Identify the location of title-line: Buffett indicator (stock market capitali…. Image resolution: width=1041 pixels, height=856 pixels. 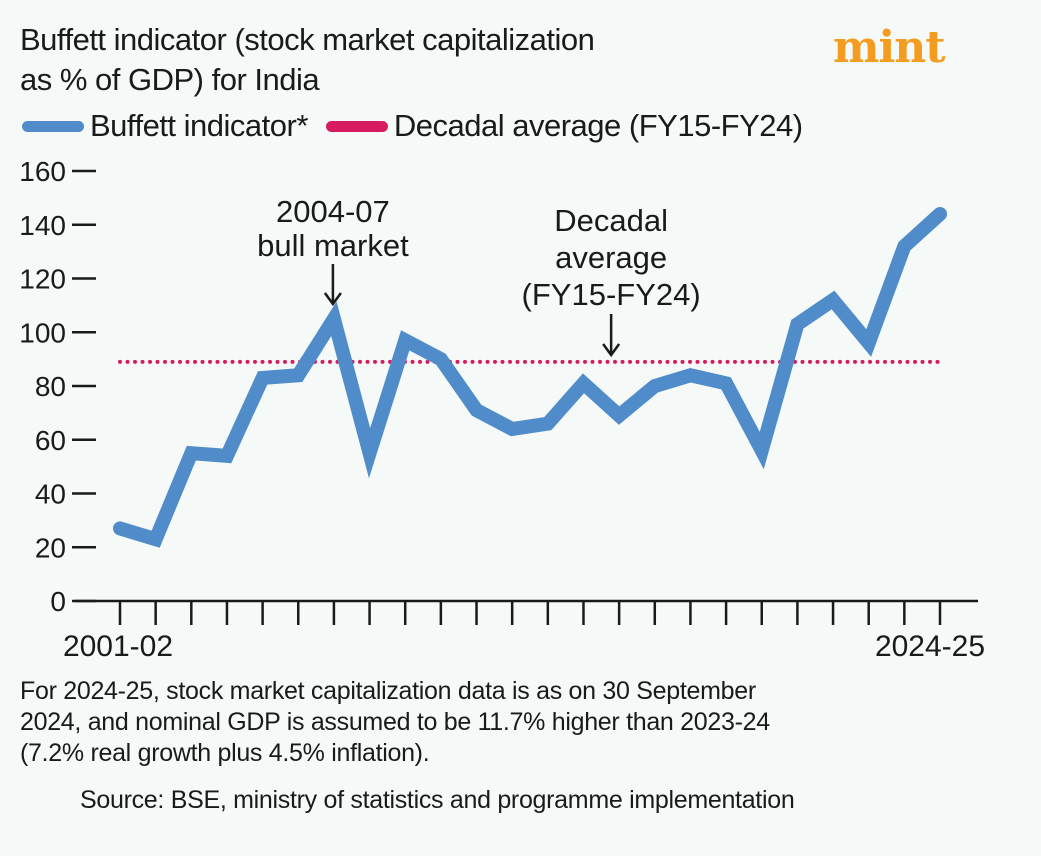
(307, 39).